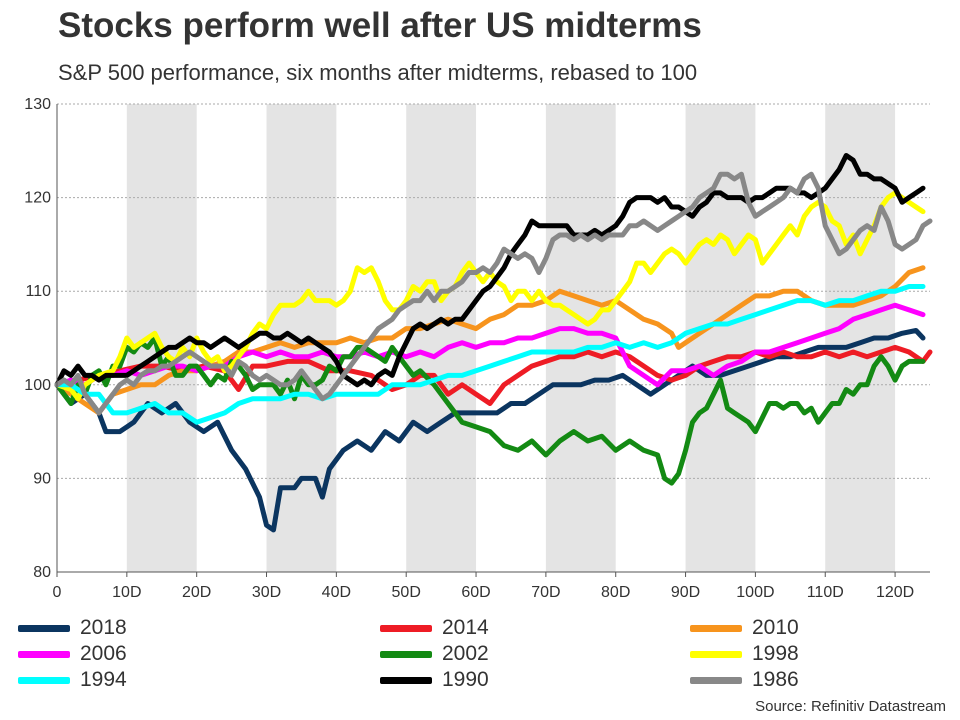  What do you see at coordinates (434, 628) in the screenshot?
I see `legend-item-2014: 2014` at bounding box center [434, 628].